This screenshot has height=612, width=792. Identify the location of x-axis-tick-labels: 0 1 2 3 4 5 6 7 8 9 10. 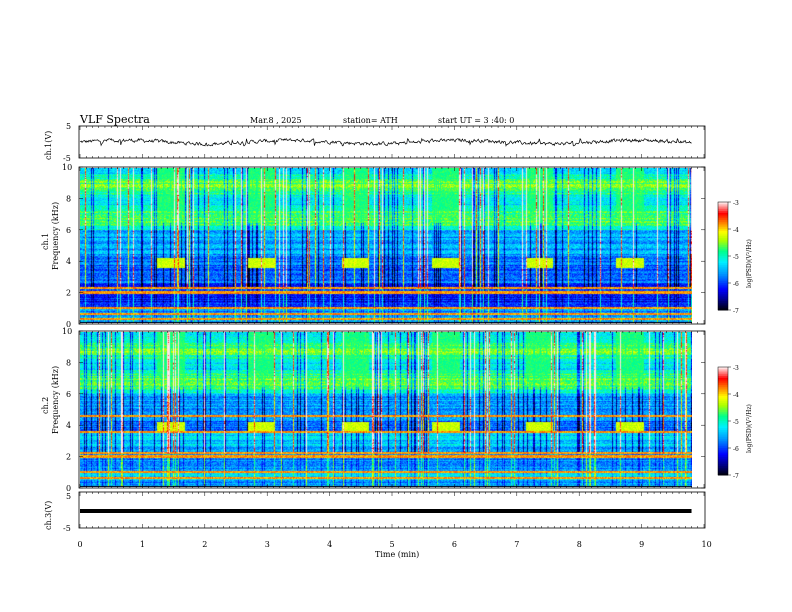
(395, 544).